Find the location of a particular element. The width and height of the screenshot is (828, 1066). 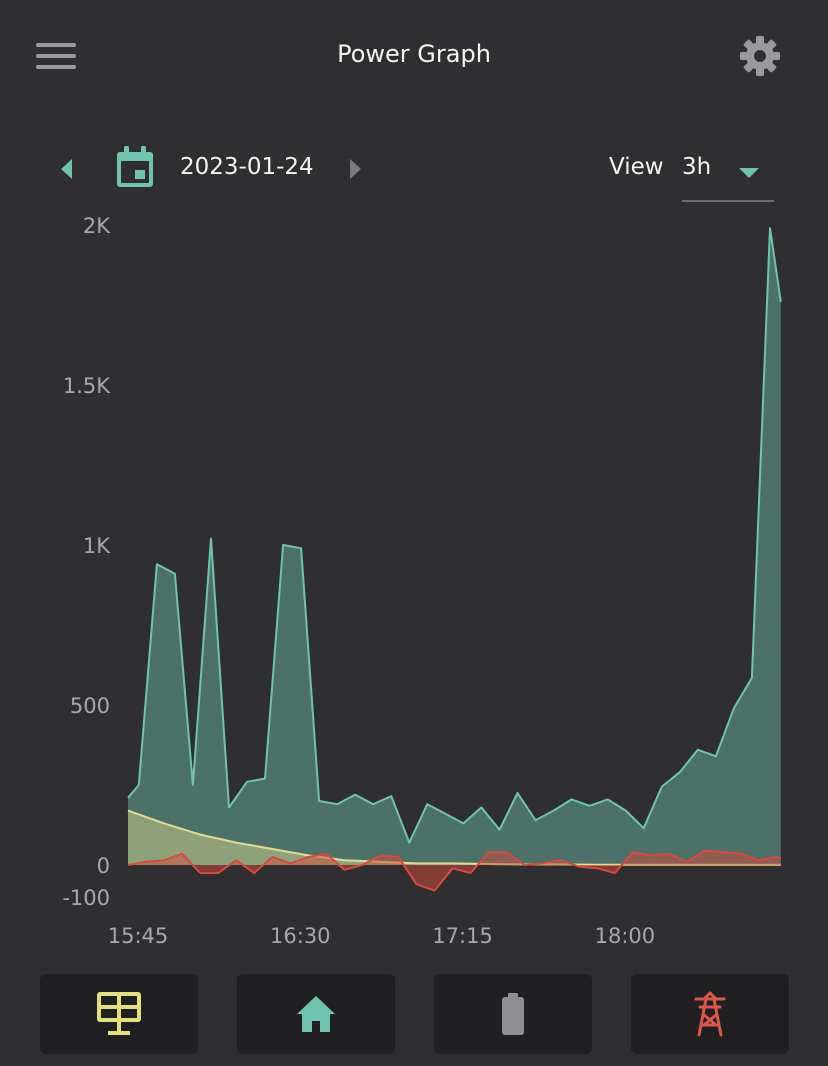

y-tick-label: 1K is located at coordinates (97, 546).